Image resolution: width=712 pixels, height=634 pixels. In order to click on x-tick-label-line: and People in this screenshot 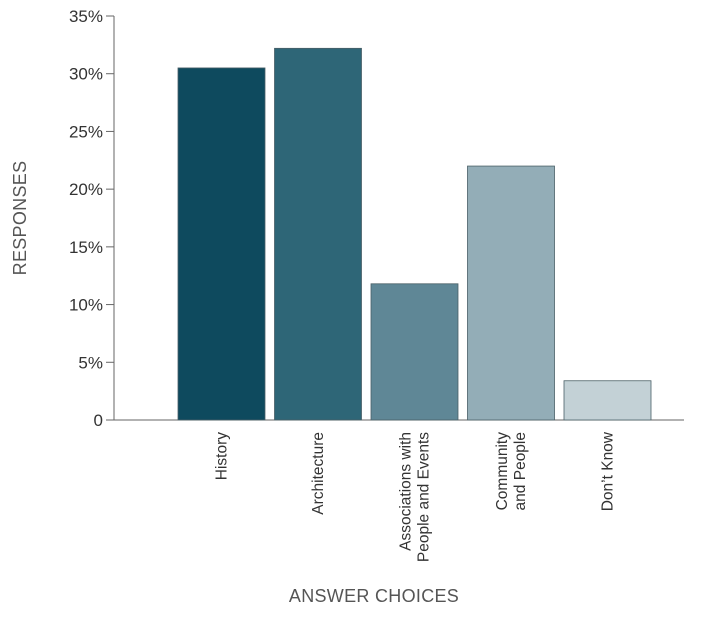, I will do `click(520, 471)`.